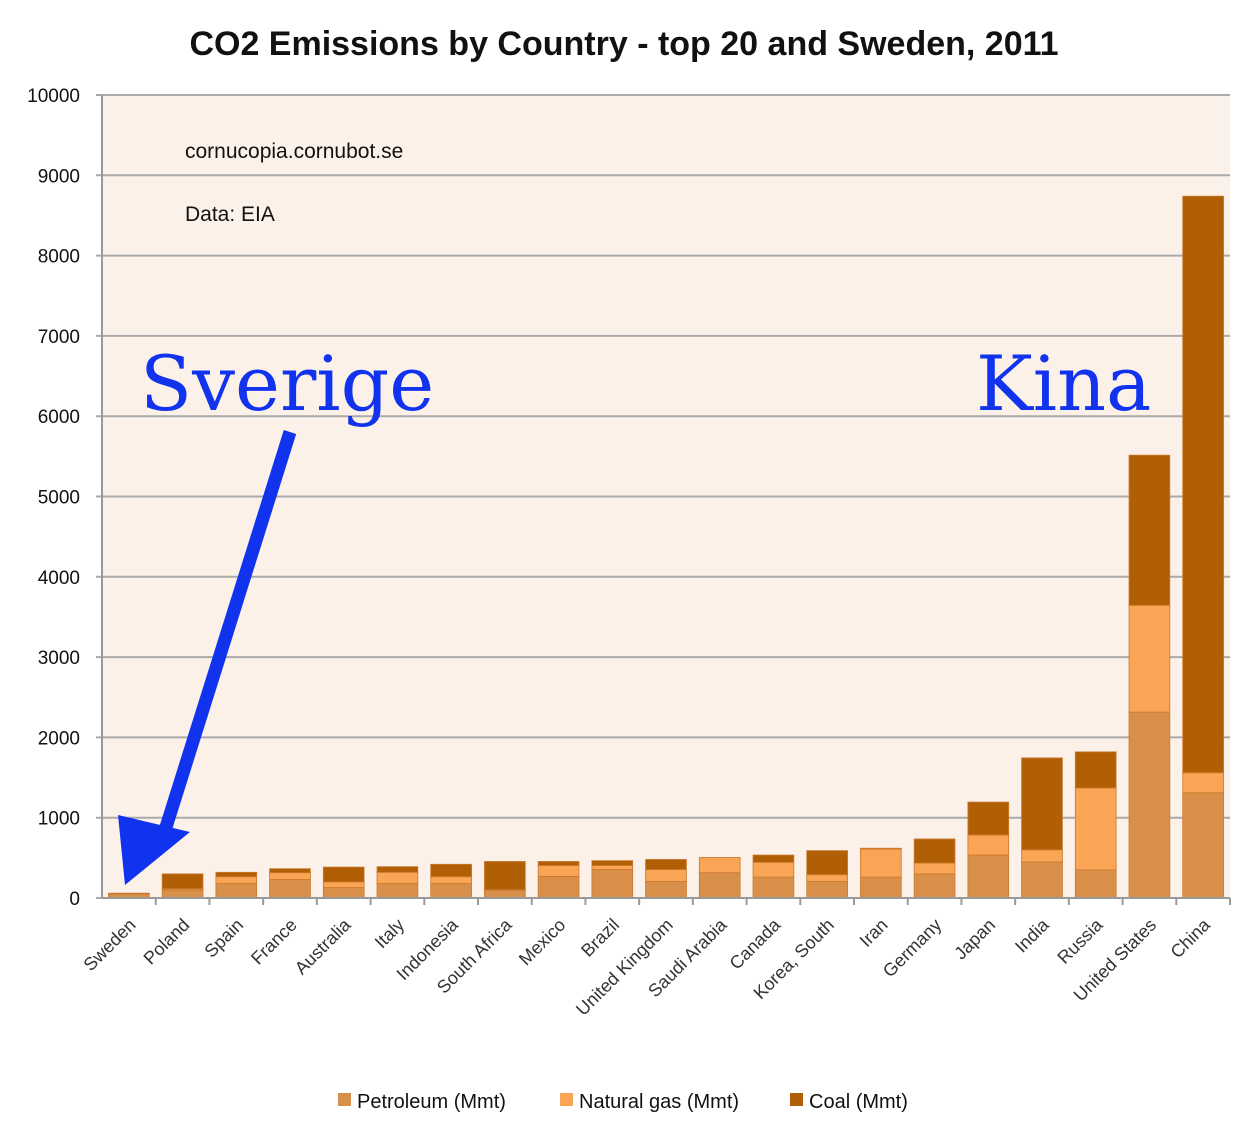 This screenshot has width=1248, height=1132. What do you see at coordinates (59, 819) in the screenshot?
I see `y-tick-label: 1000` at bounding box center [59, 819].